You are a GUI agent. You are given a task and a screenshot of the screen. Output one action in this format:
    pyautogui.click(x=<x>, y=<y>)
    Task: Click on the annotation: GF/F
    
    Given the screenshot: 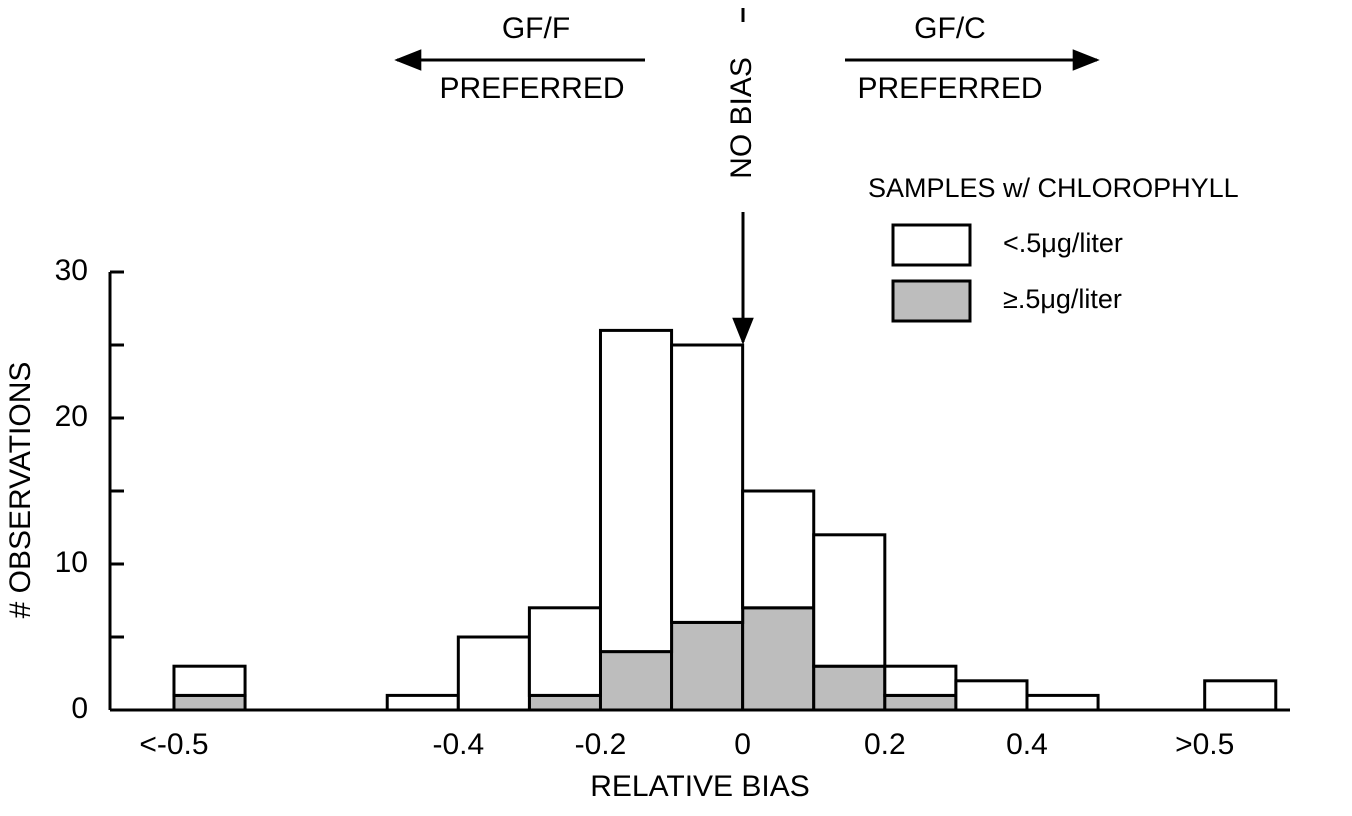 What is the action you would take?
    pyautogui.click(x=536, y=28)
    